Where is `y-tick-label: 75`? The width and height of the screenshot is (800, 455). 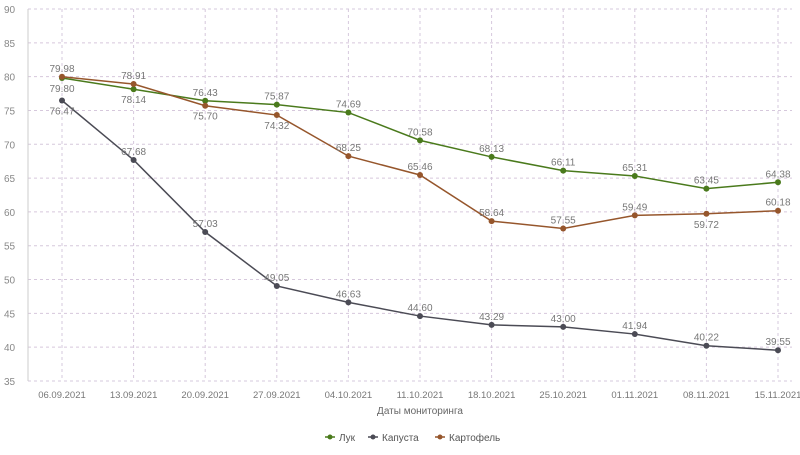 y-tick-label: 75 is located at coordinates (10, 111).